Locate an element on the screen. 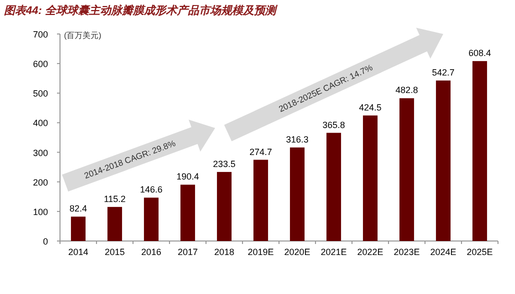 Image resolution: width=515 pixels, height=294 pixels. x-tick-label: 2020E is located at coordinates (297, 252).